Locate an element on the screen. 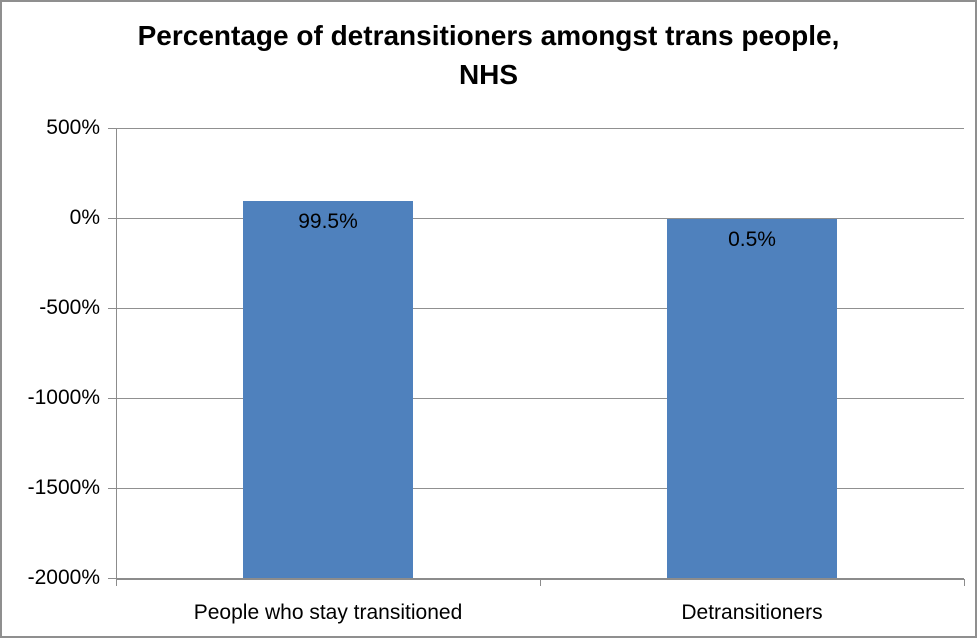 This screenshot has height=638, width=977. x-axis-category-label: People who stay transitioned is located at coordinates (328, 612).